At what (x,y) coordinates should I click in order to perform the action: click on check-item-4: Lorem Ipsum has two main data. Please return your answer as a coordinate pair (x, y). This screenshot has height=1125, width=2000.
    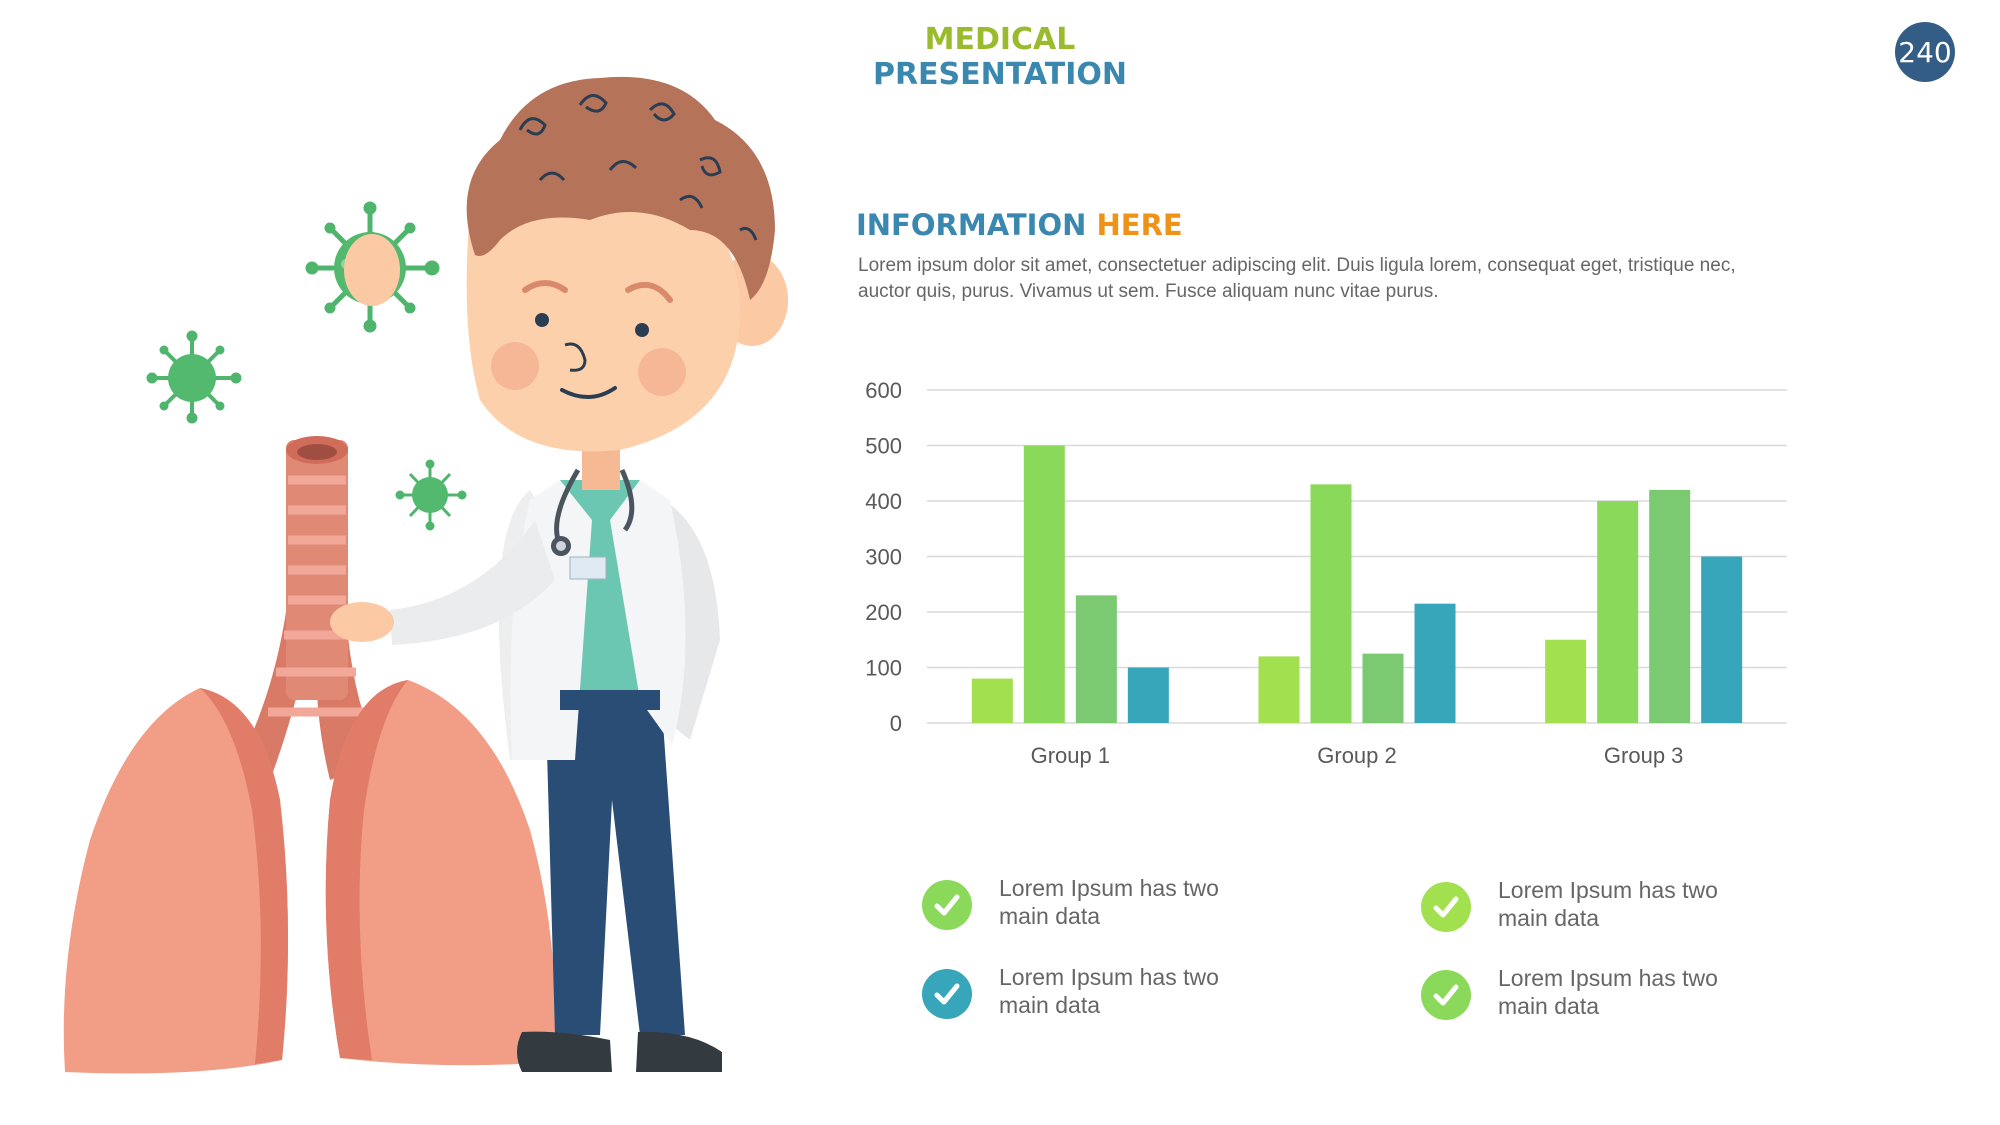
    Looking at the image, I should click on (1589, 992).